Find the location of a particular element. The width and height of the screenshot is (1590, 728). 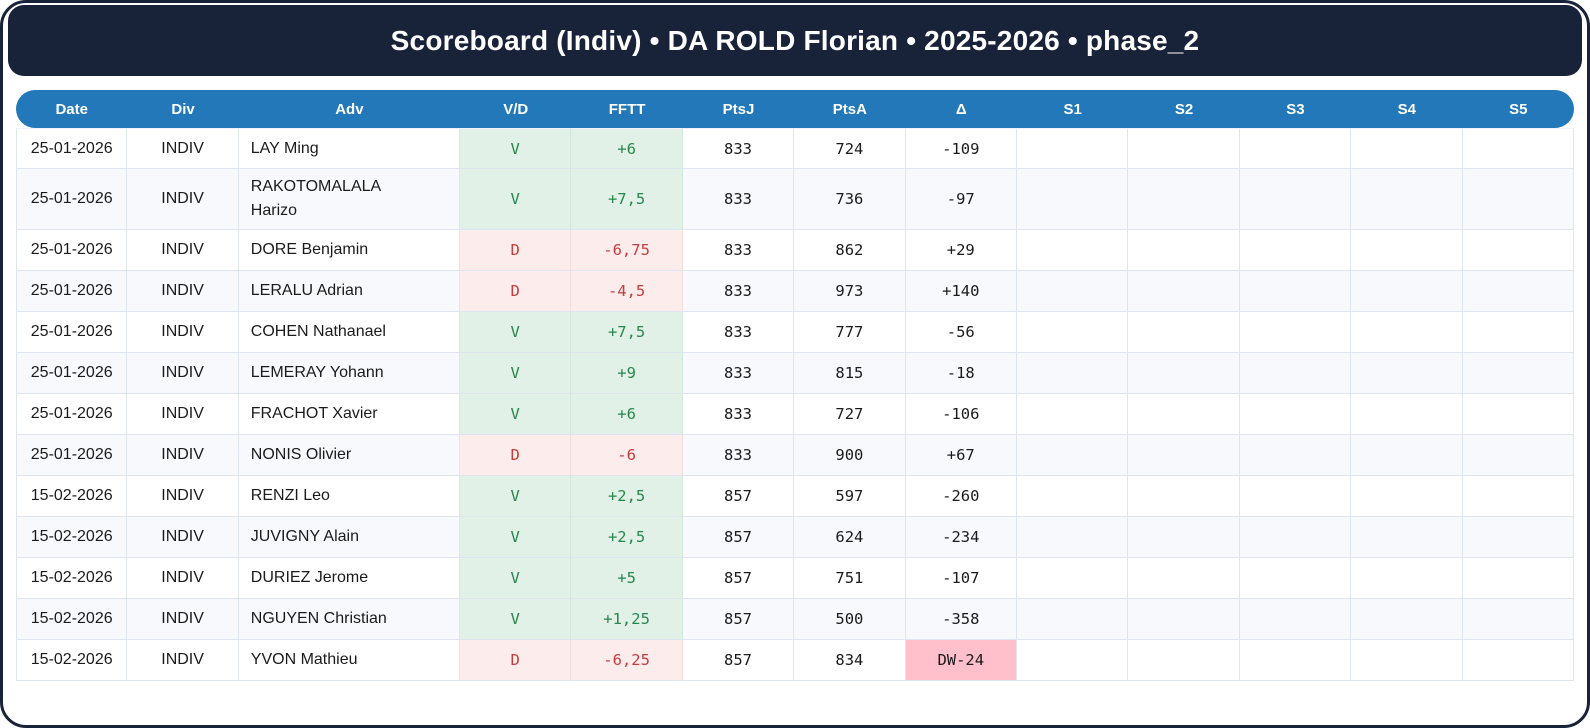

fftt-points-cell: -4,5 is located at coordinates (627, 291).